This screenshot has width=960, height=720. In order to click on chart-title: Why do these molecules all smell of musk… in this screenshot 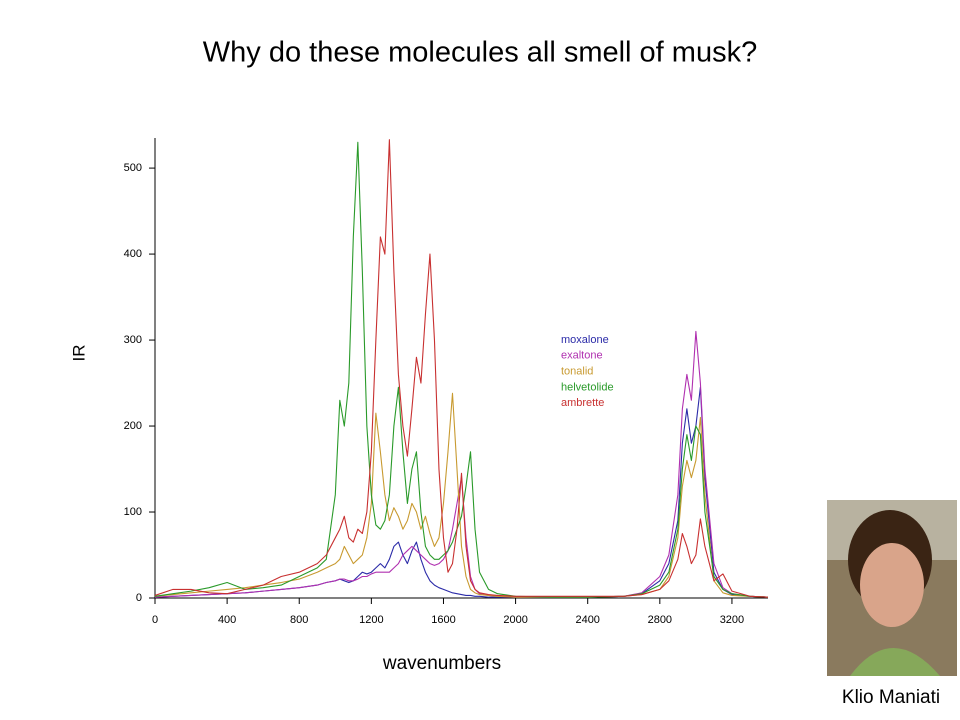, I will do `click(480, 53)`.